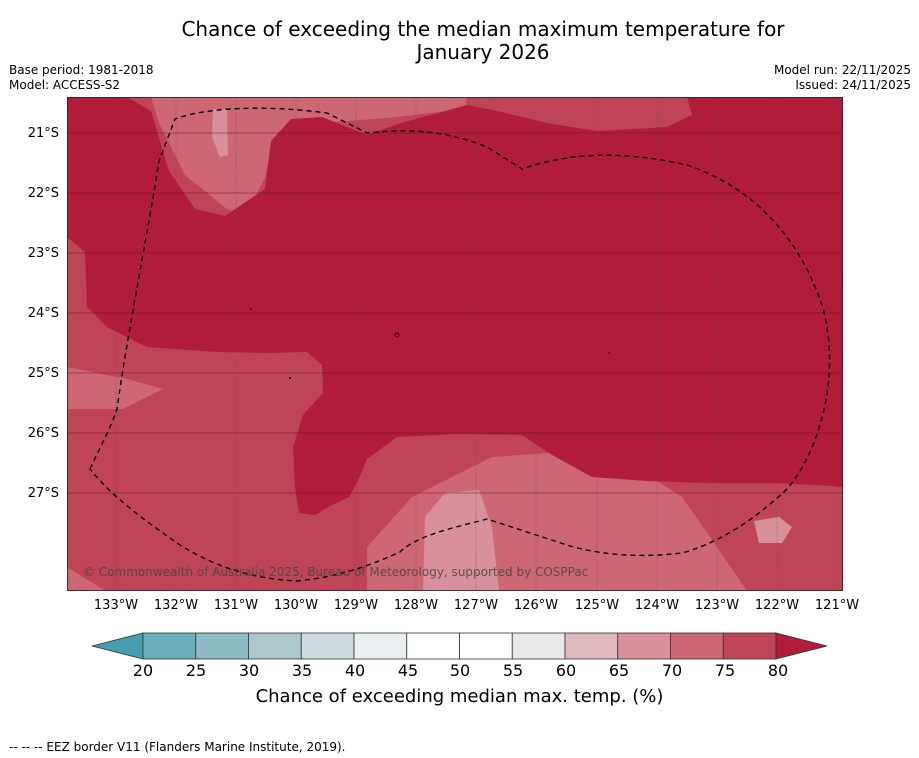 This screenshot has width=919, height=758. Describe the element at coordinates (483, 52) in the screenshot. I see `title-line-2: January 2026` at that location.